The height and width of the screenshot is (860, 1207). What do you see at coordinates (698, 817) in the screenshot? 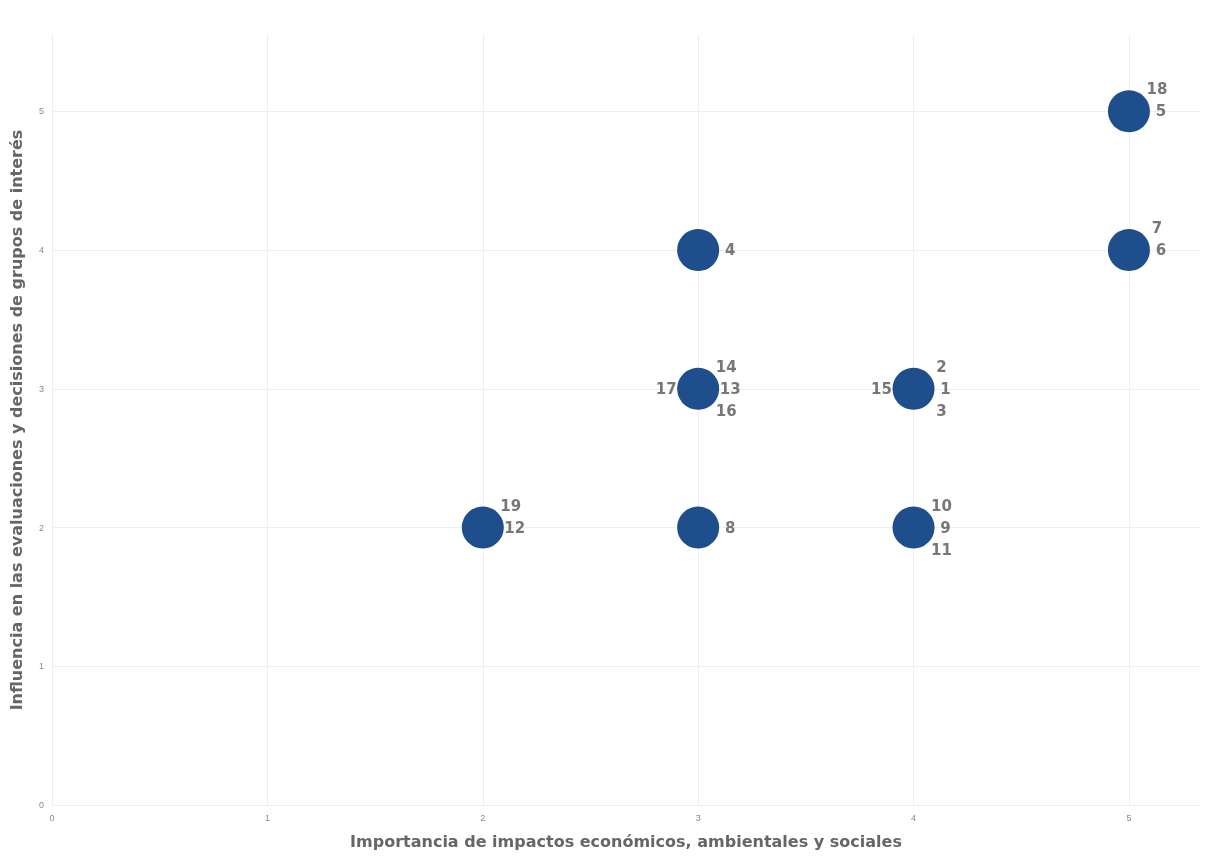
I see `x-tick-label: 3` at bounding box center [698, 817].